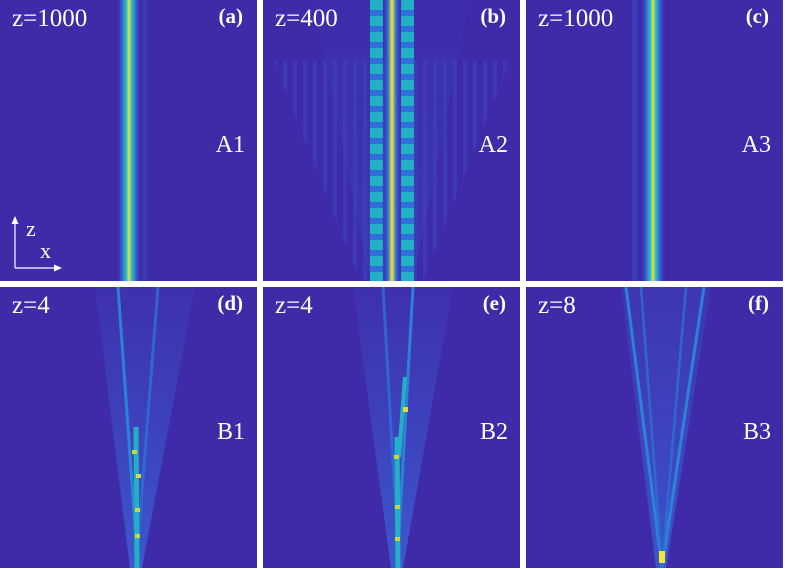  I want to click on beam-plot-e, so click(403, 427).